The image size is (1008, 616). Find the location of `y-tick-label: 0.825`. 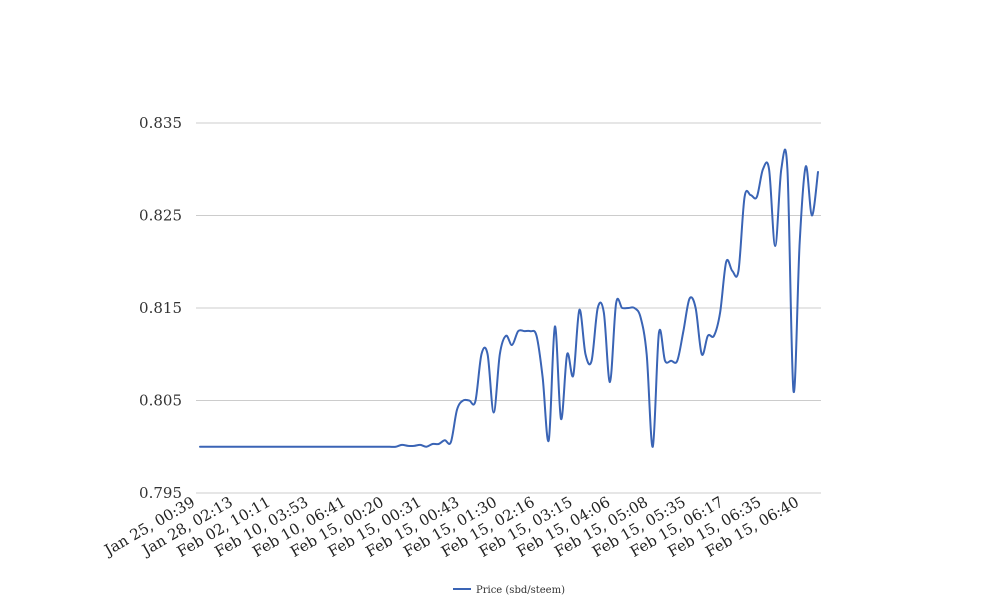

y-tick-label: 0.825 is located at coordinates (160, 216).